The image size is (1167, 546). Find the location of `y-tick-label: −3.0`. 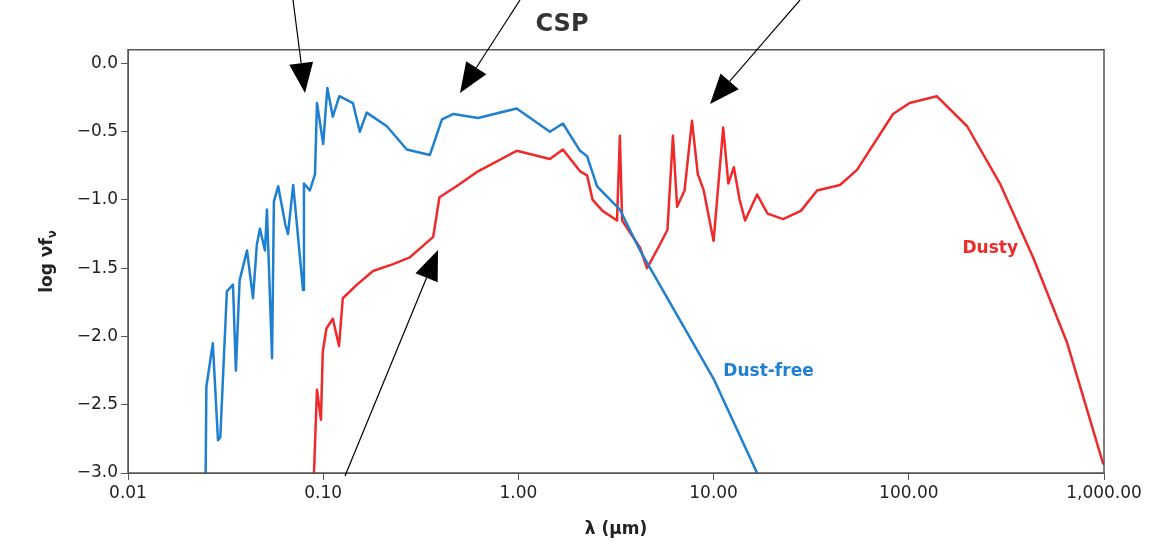

y-tick-label: −3.0 is located at coordinates (97, 471).